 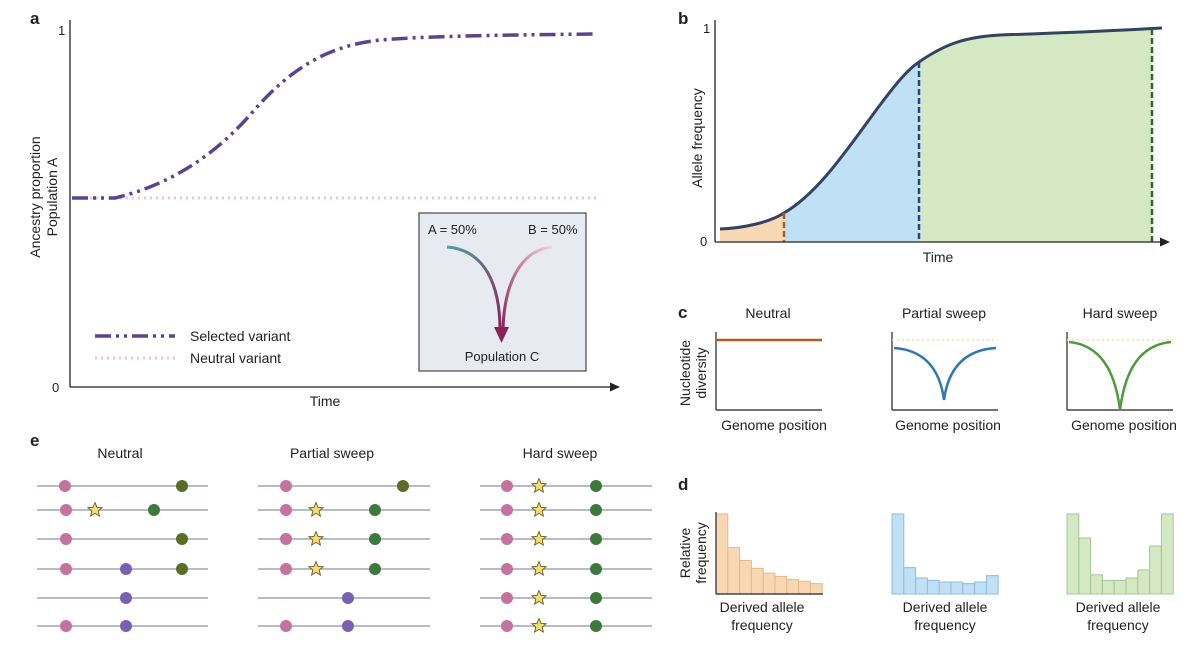 I want to click on panel-c-partial: Partial sweep Genome position, so click(x=946, y=369).